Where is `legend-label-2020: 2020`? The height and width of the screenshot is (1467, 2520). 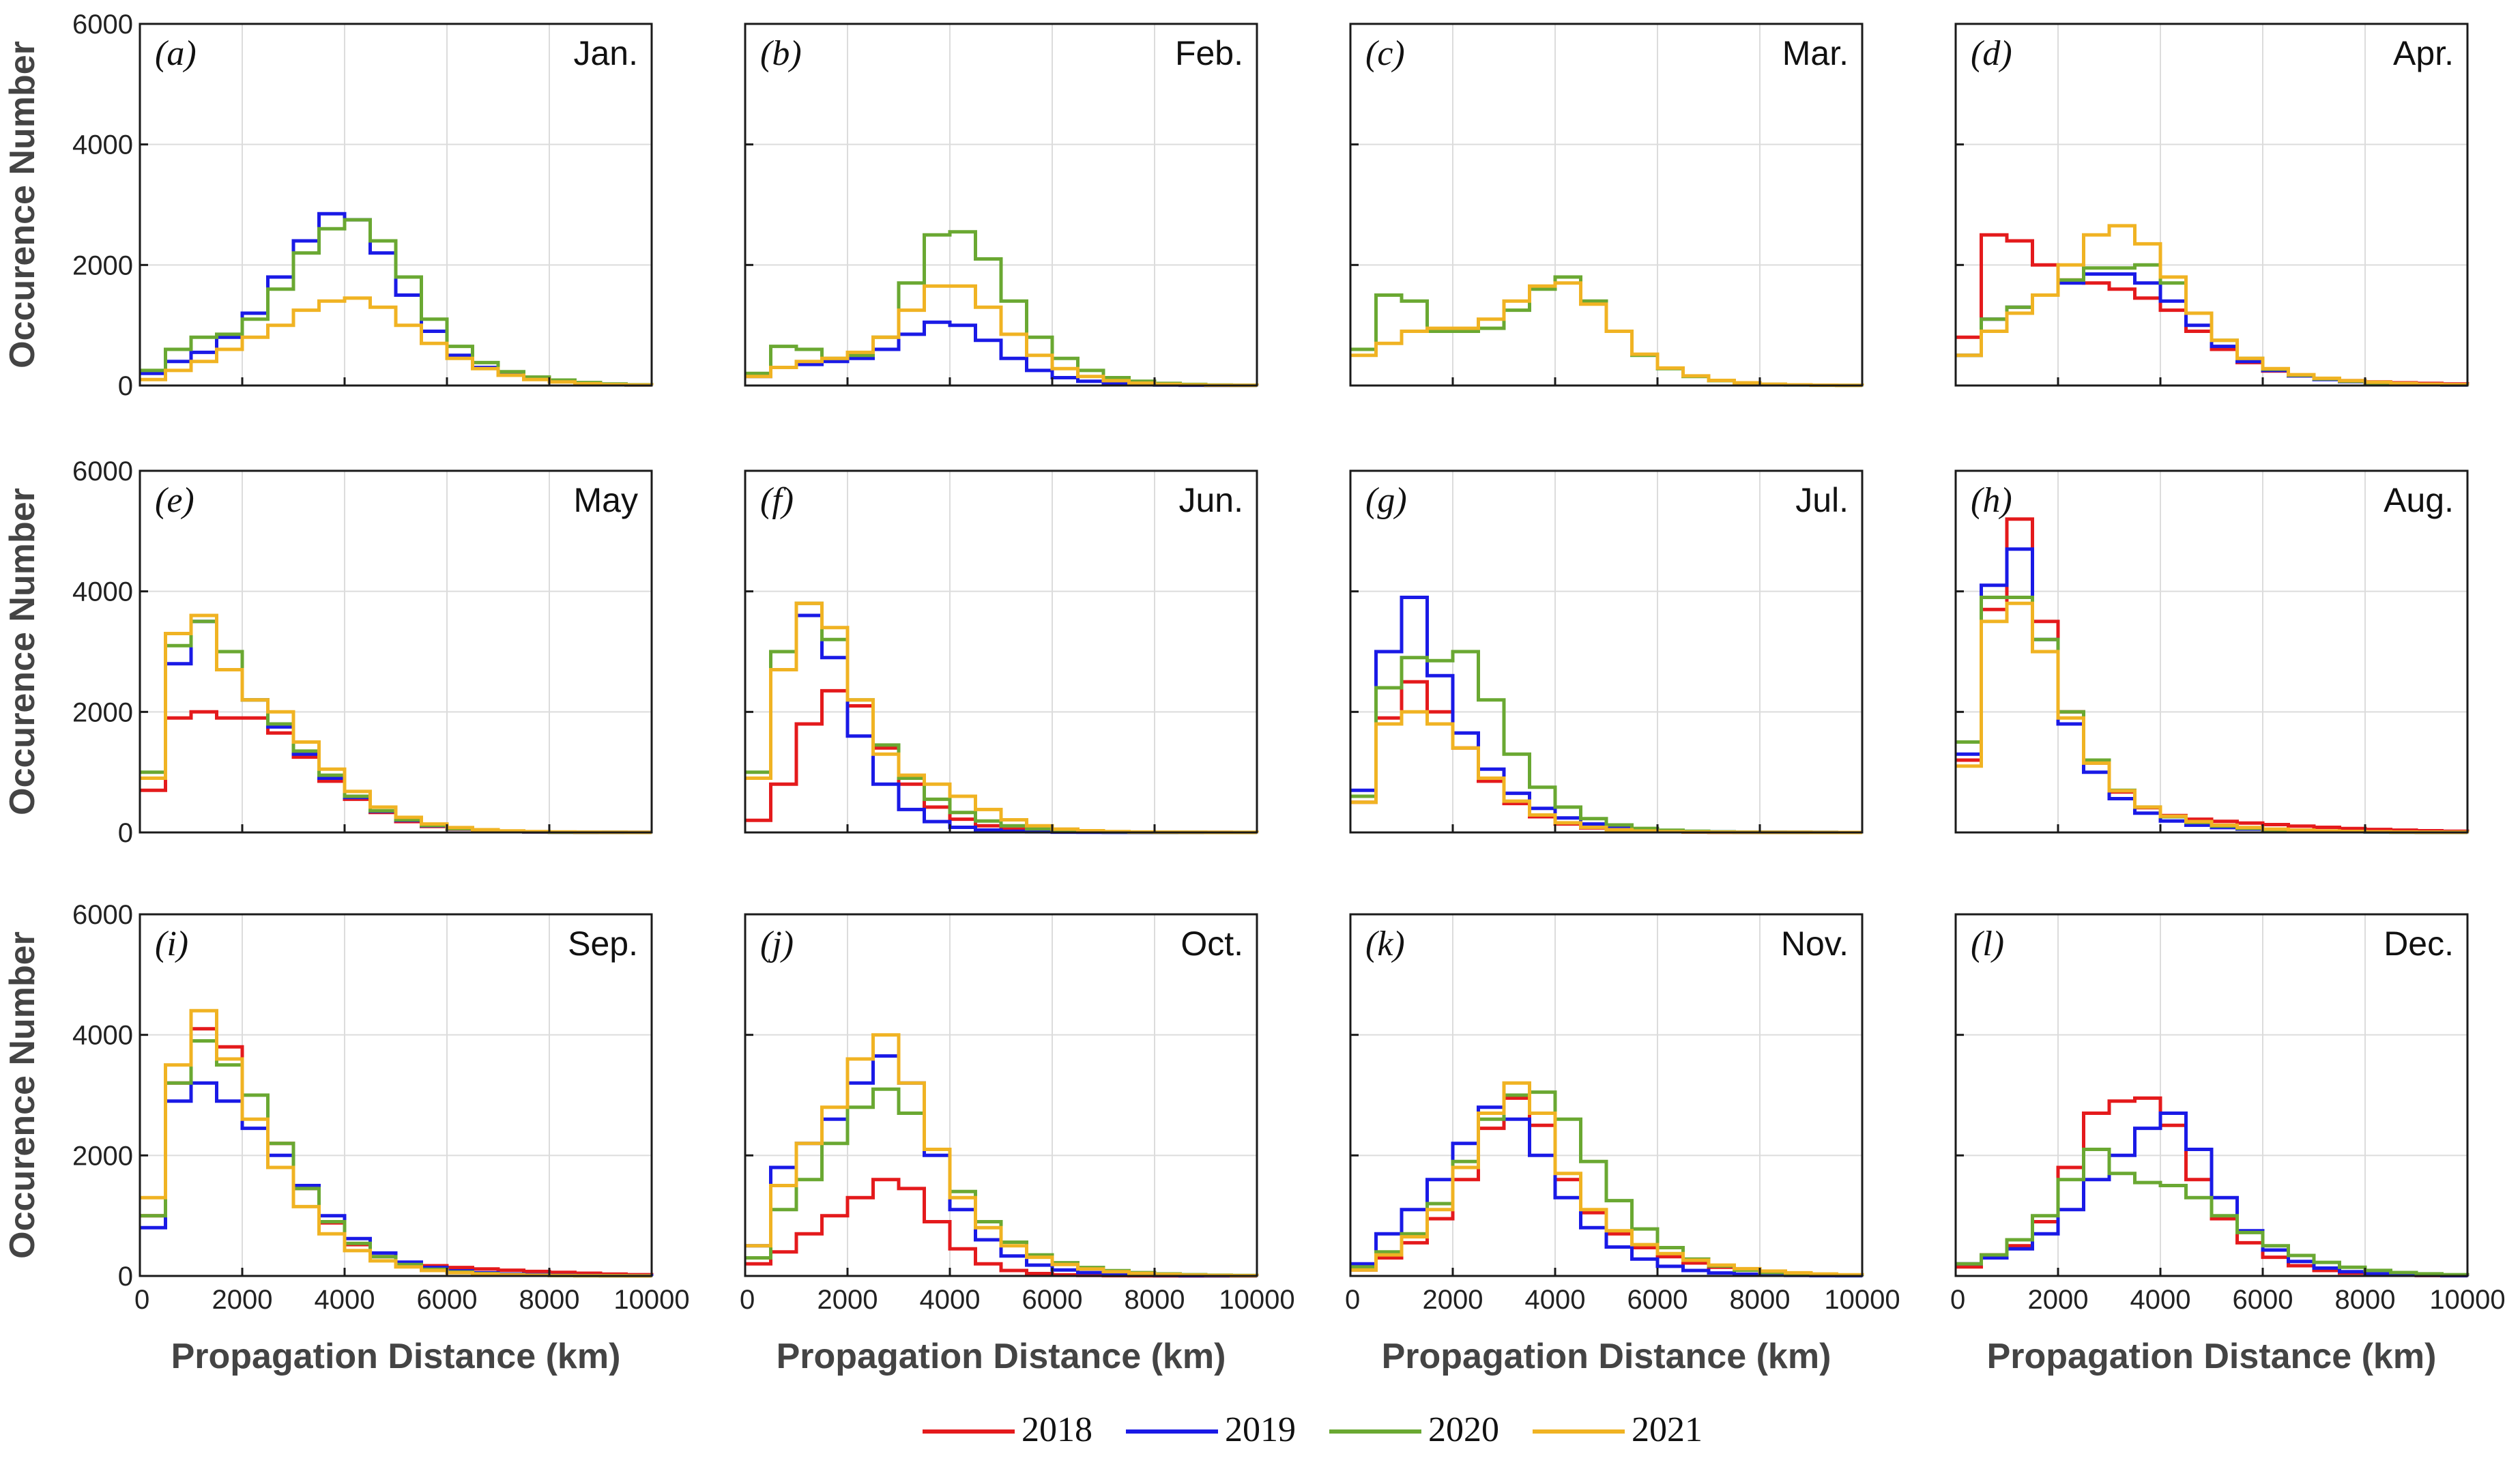 legend-label-2020: 2020 is located at coordinates (1463, 1429).